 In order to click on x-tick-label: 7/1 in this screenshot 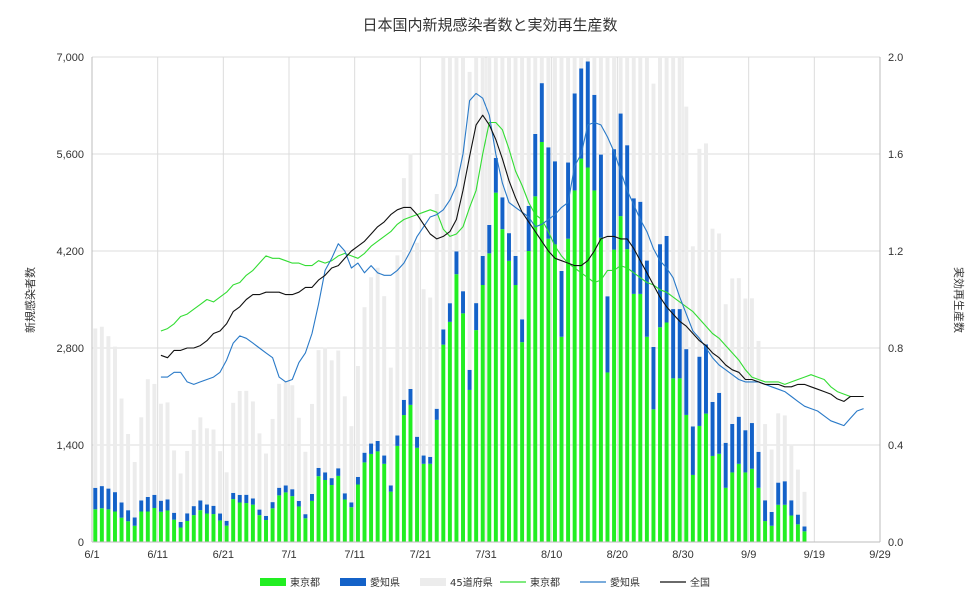, I will do `click(288, 555)`.